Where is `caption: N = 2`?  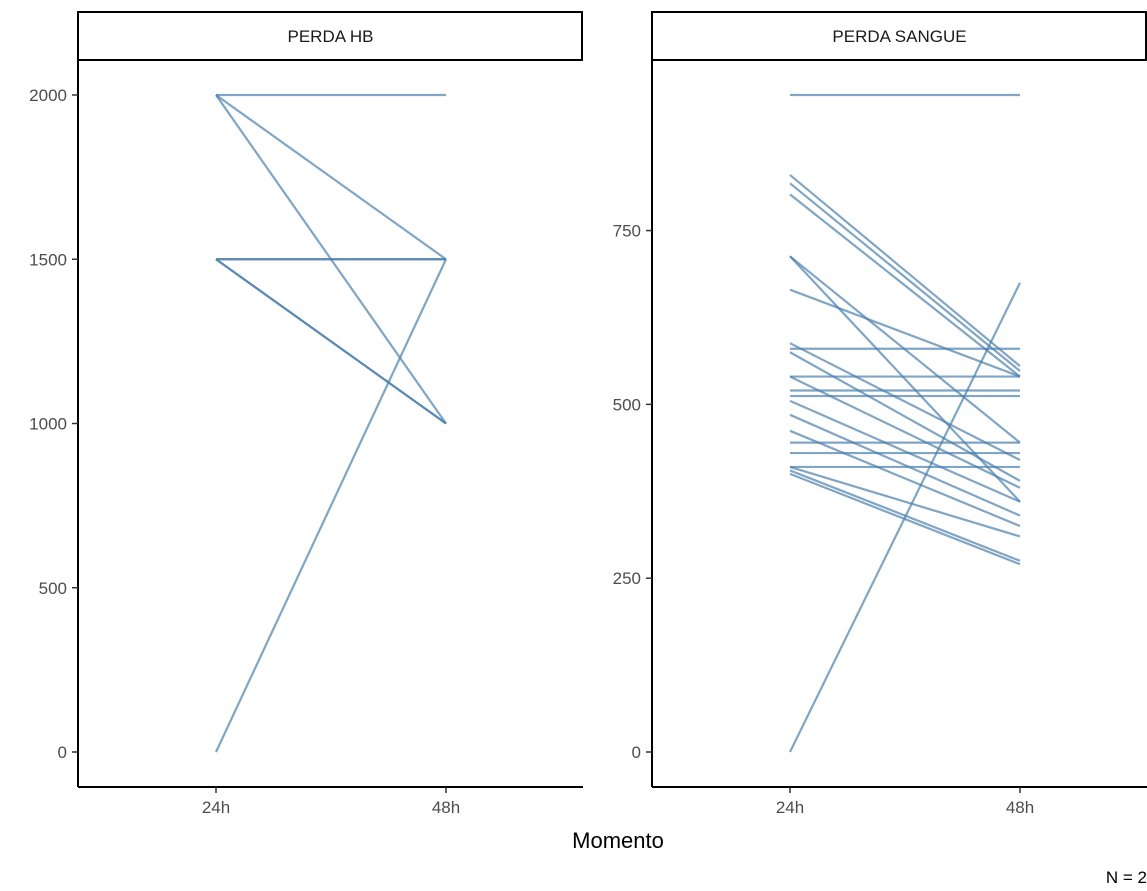 caption: N = 2 is located at coordinates (1126, 877).